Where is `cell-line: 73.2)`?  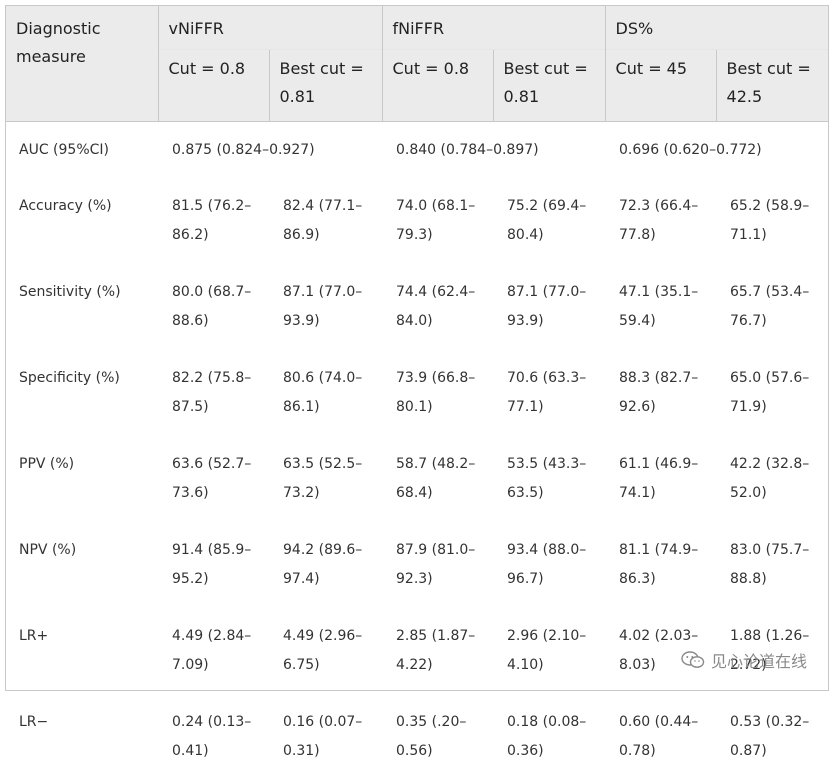 cell-line: 73.2) is located at coordinates (332, 493).